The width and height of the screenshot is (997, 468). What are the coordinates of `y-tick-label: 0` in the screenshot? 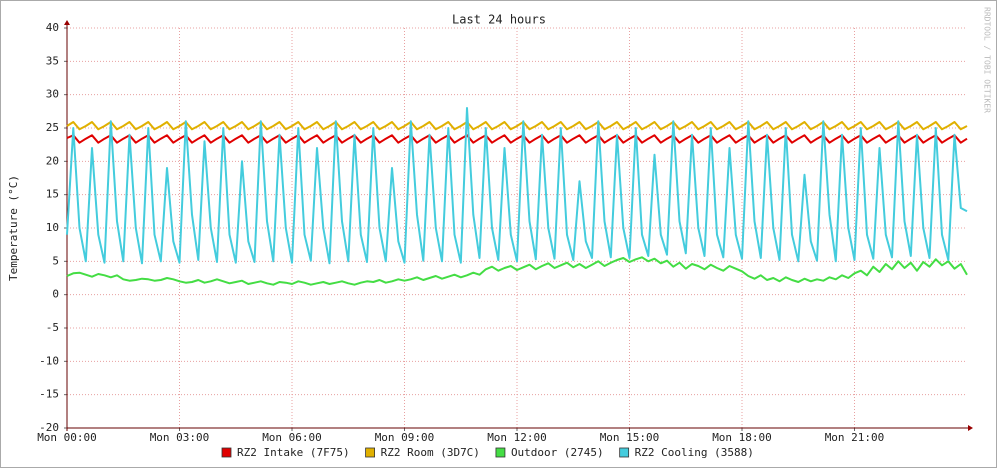 It's located at (55, 294).